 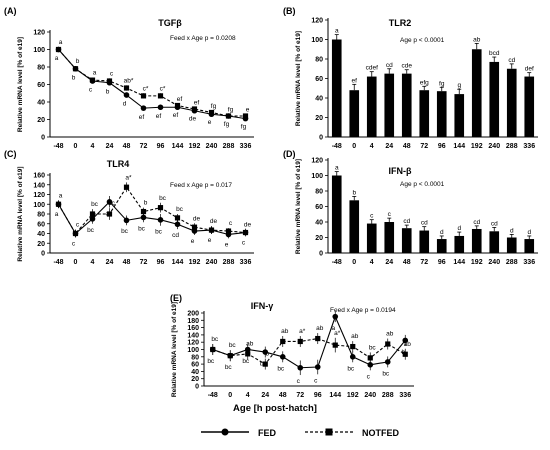 What do you see at coordinates (372, 68) in the screenshot?
I see `significance-label: cdef` at bounding box center [372, 68].